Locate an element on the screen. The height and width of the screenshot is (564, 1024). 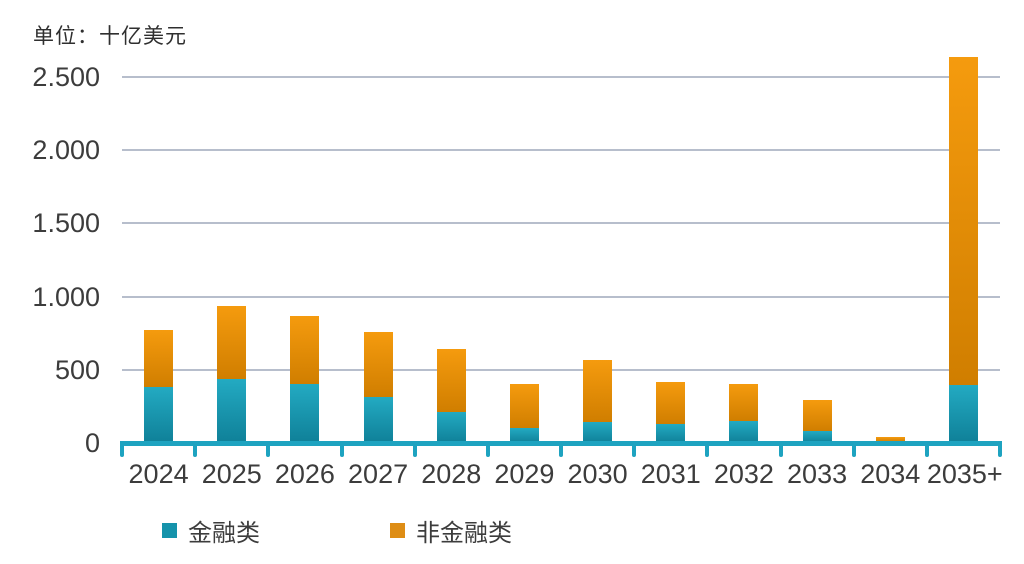
x-axis-label: 2034 is located at coordinates (890, 474).